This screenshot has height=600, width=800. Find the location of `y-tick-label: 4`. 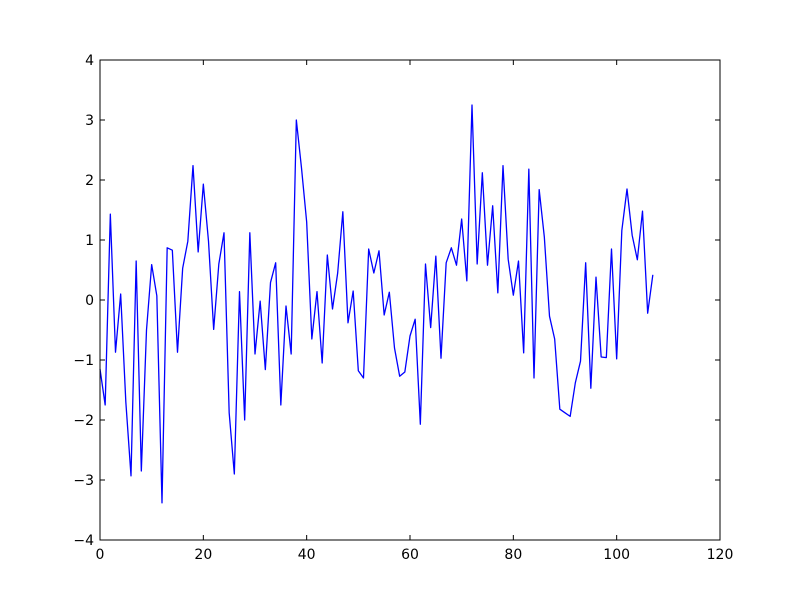

y-tick-label: 4 is located at coordinates (89, 61).